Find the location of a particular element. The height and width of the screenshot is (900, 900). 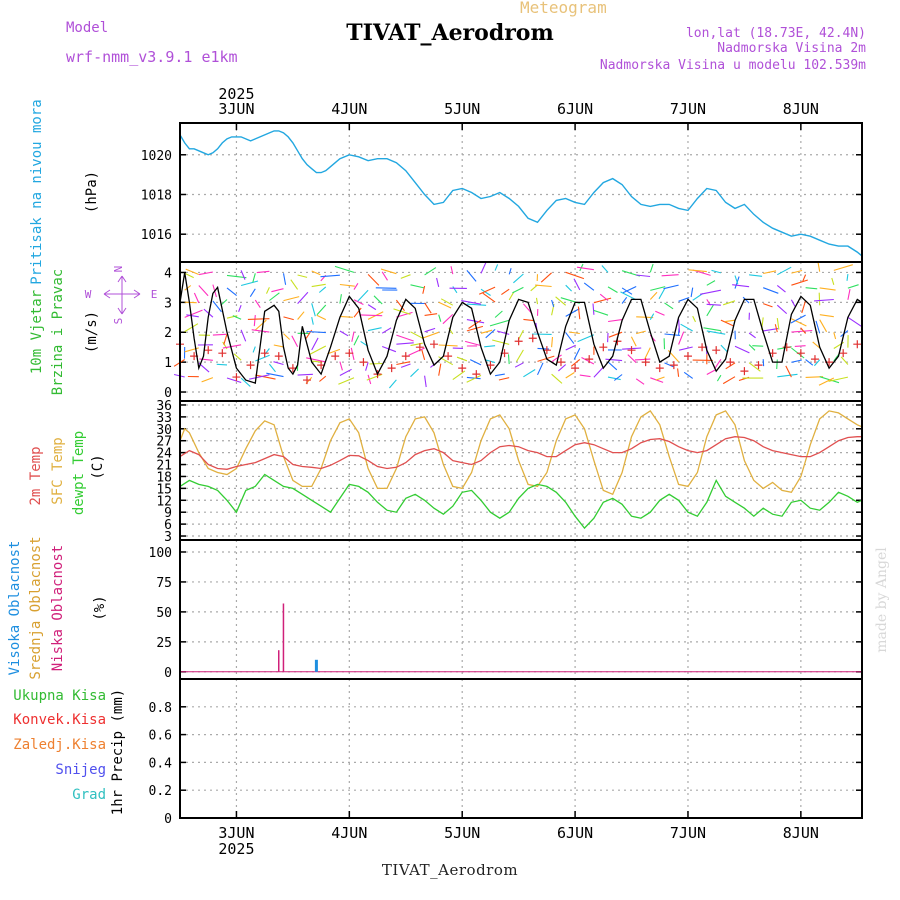

temperature-tick-label: 30 is located at coordinates (164, 430).